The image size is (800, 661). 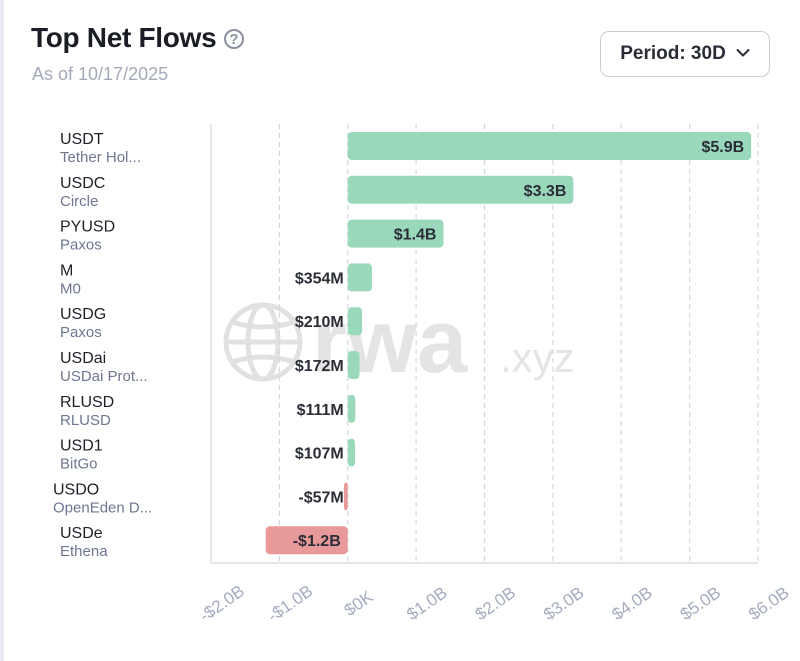 What do you see at coordinates (87, 227) in the screenshot?
I see `category-label: PYUSD` at bounding box center [87, 227].